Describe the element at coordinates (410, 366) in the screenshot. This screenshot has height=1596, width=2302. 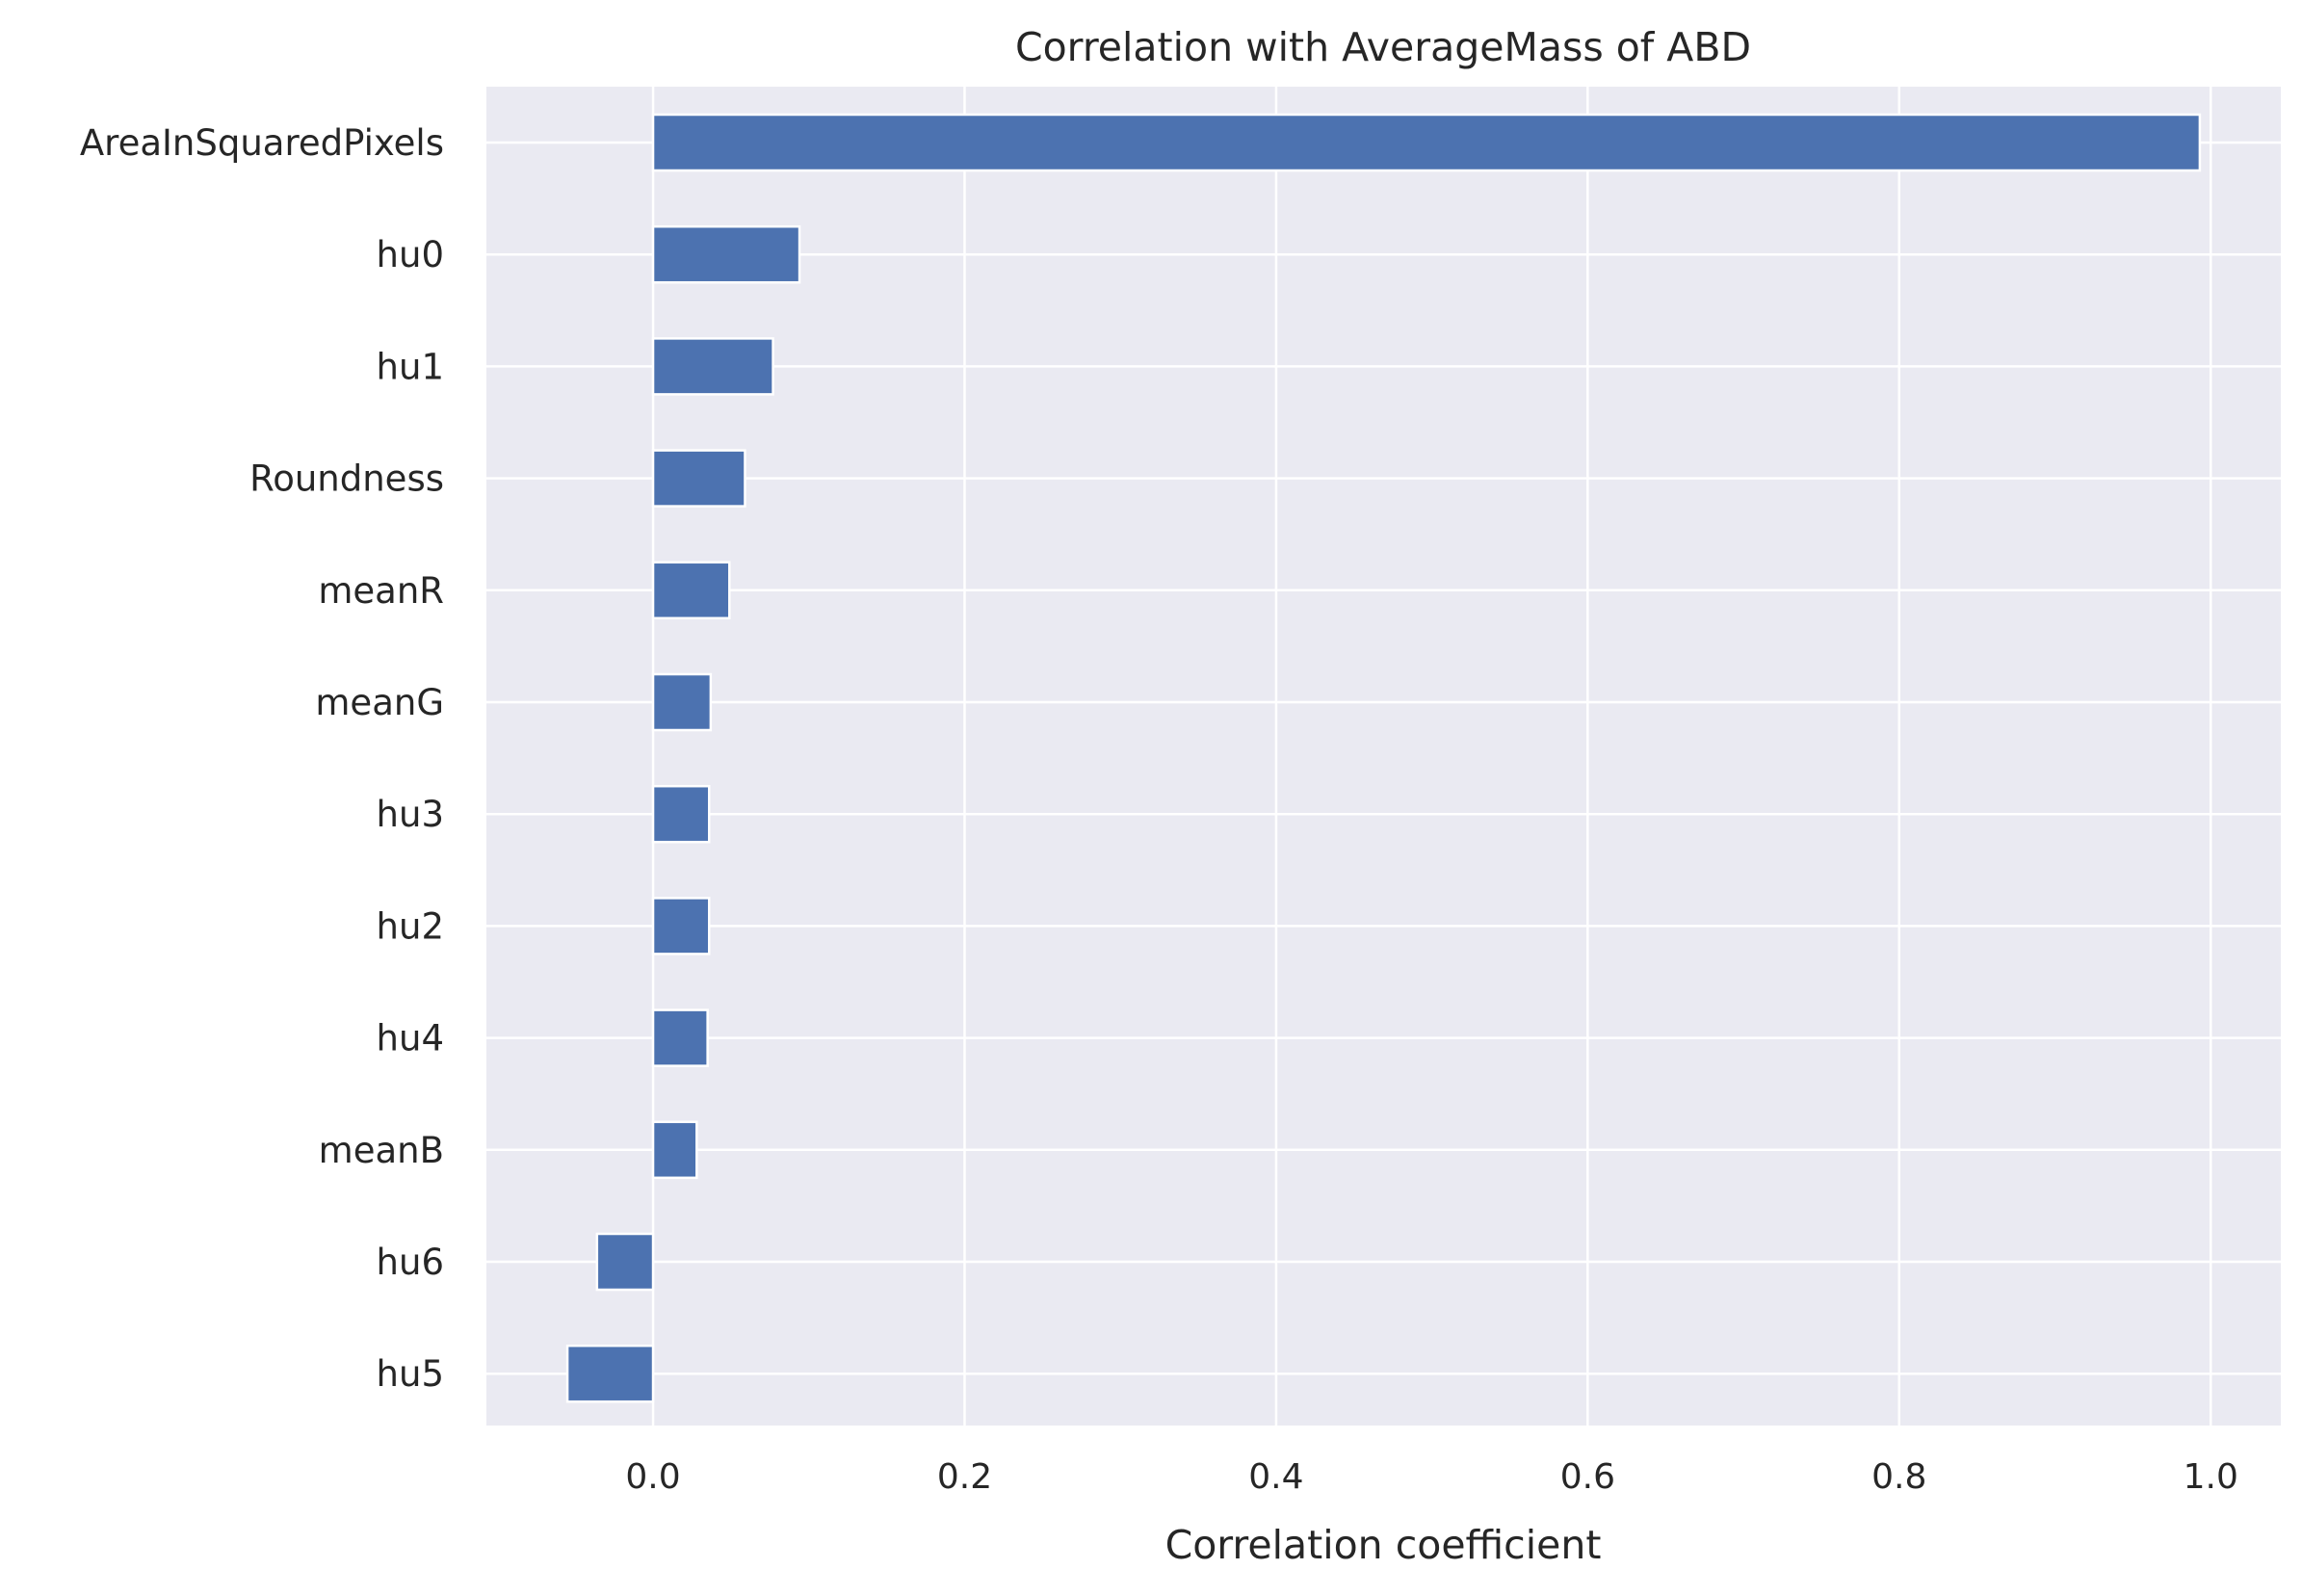
I see `y-tick-label: hu1` at that location.